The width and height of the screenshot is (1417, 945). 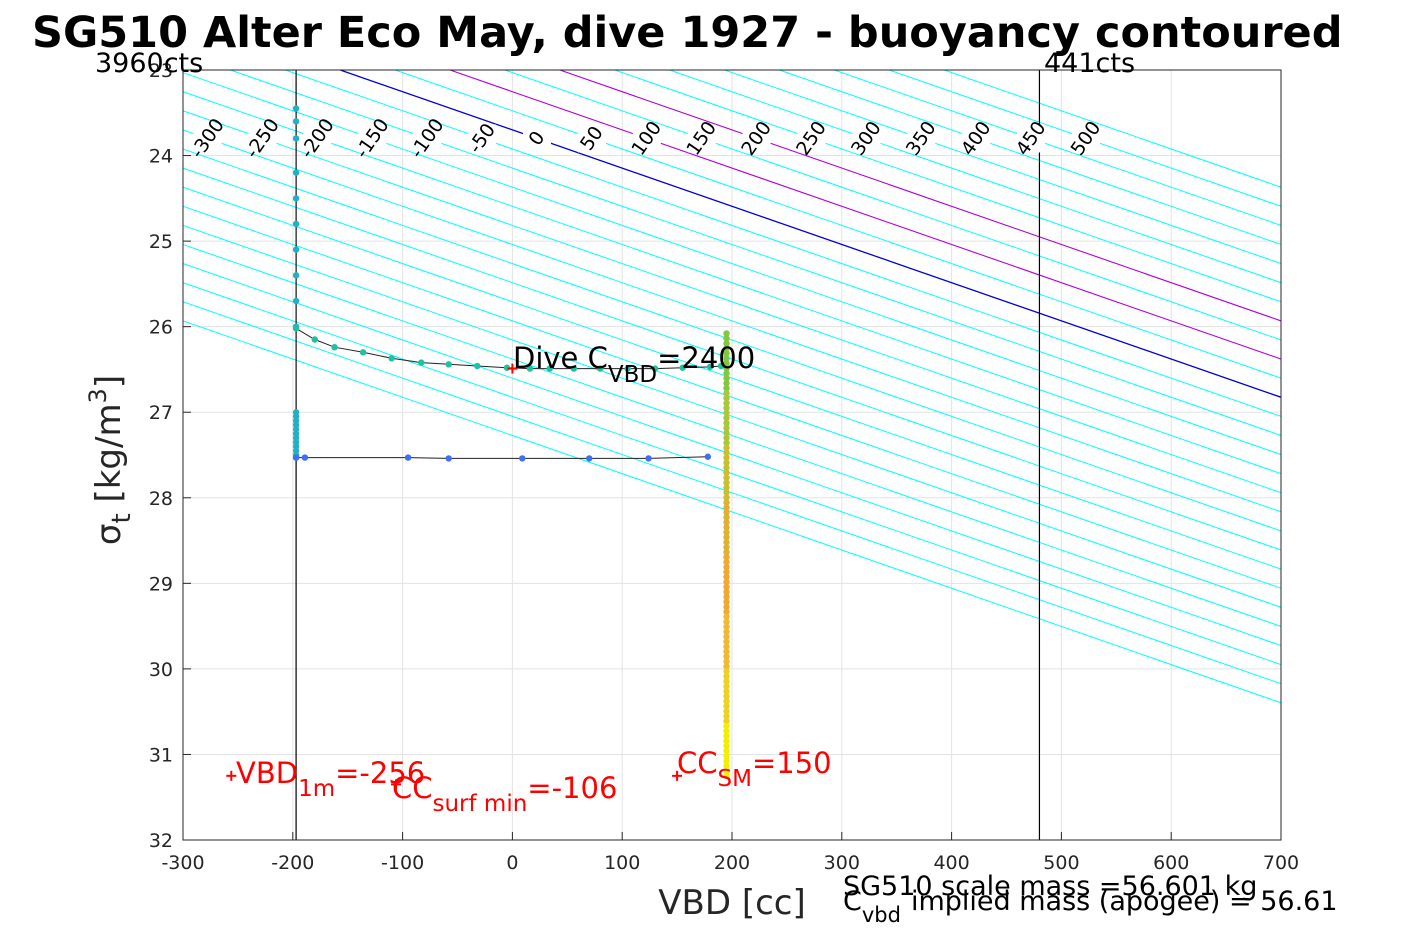 I want to click on y-tick-label: 24, so click(x=161, y=157).